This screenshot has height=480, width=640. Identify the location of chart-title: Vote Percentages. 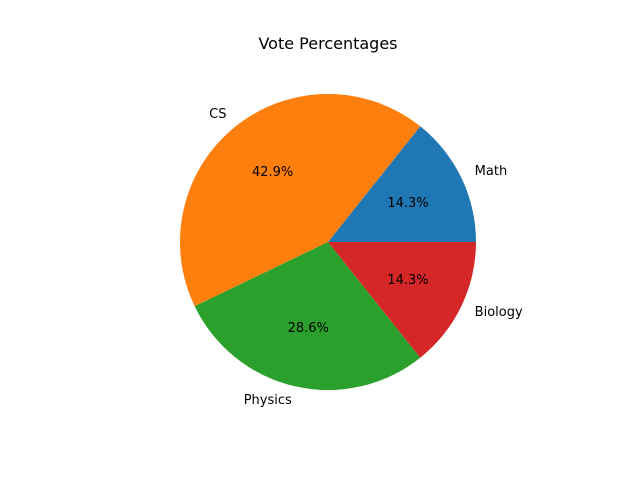
(327, 43).